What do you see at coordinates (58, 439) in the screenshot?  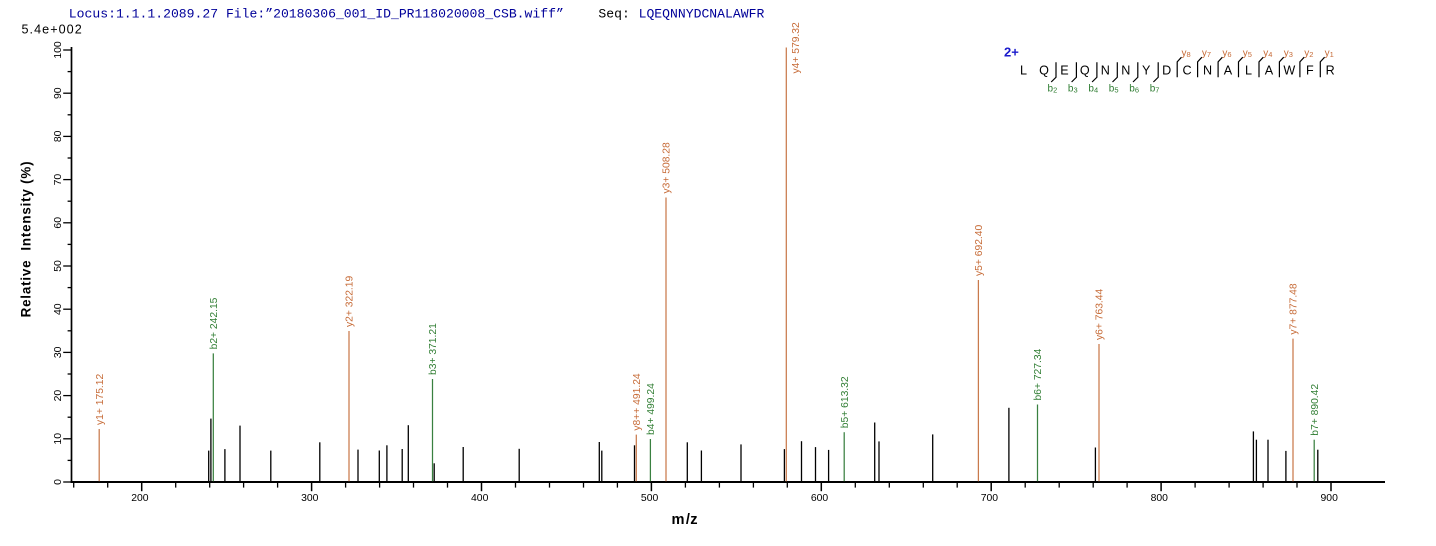 I see `svg-text: 10` at bounding box center [58, 439].